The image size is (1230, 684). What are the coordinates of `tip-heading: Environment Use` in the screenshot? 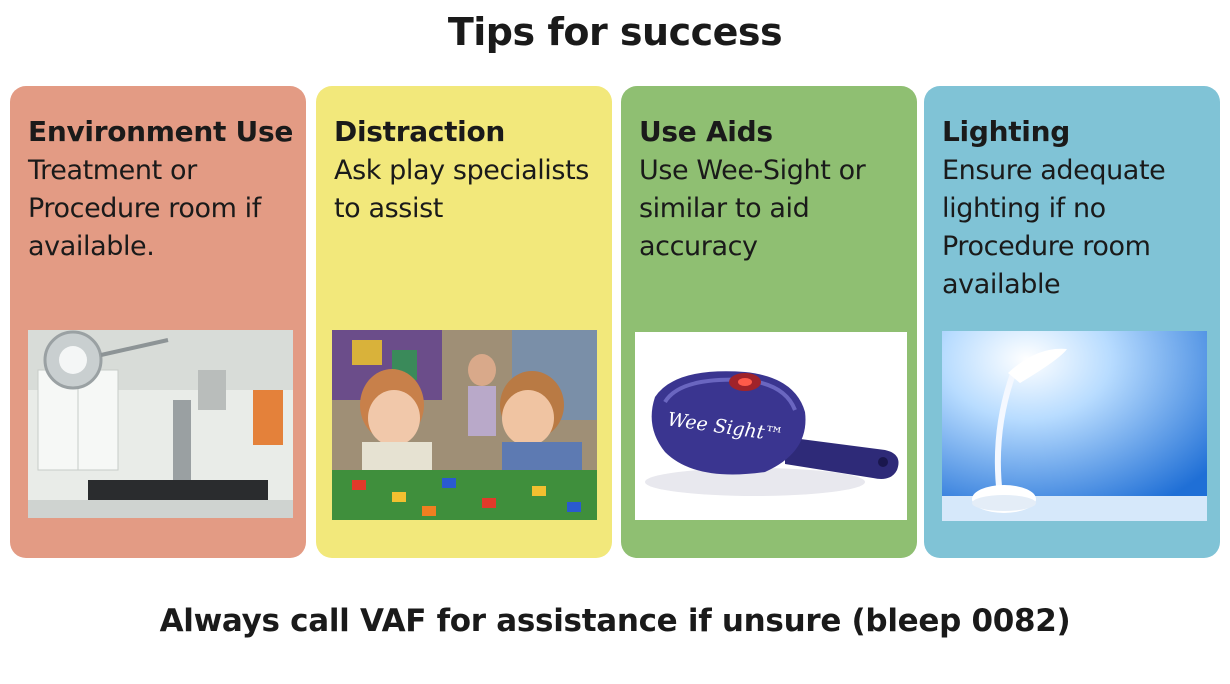 It's located at (161, 131).